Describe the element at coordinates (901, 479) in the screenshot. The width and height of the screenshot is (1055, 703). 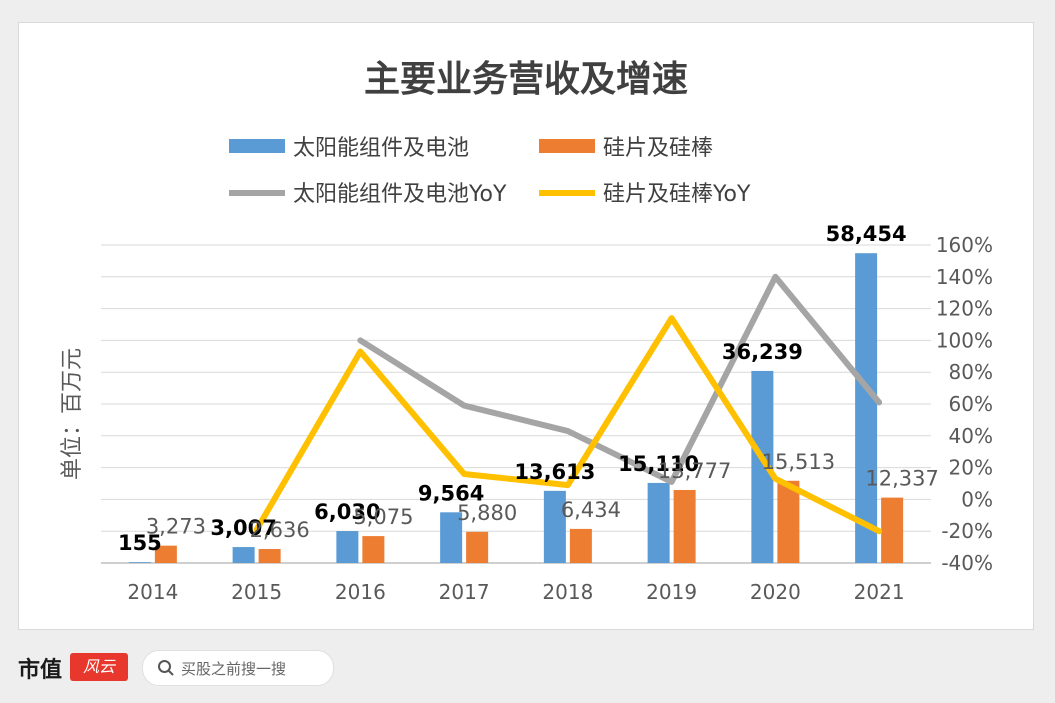
I see `data-label-wafer: 12,337` at that location.